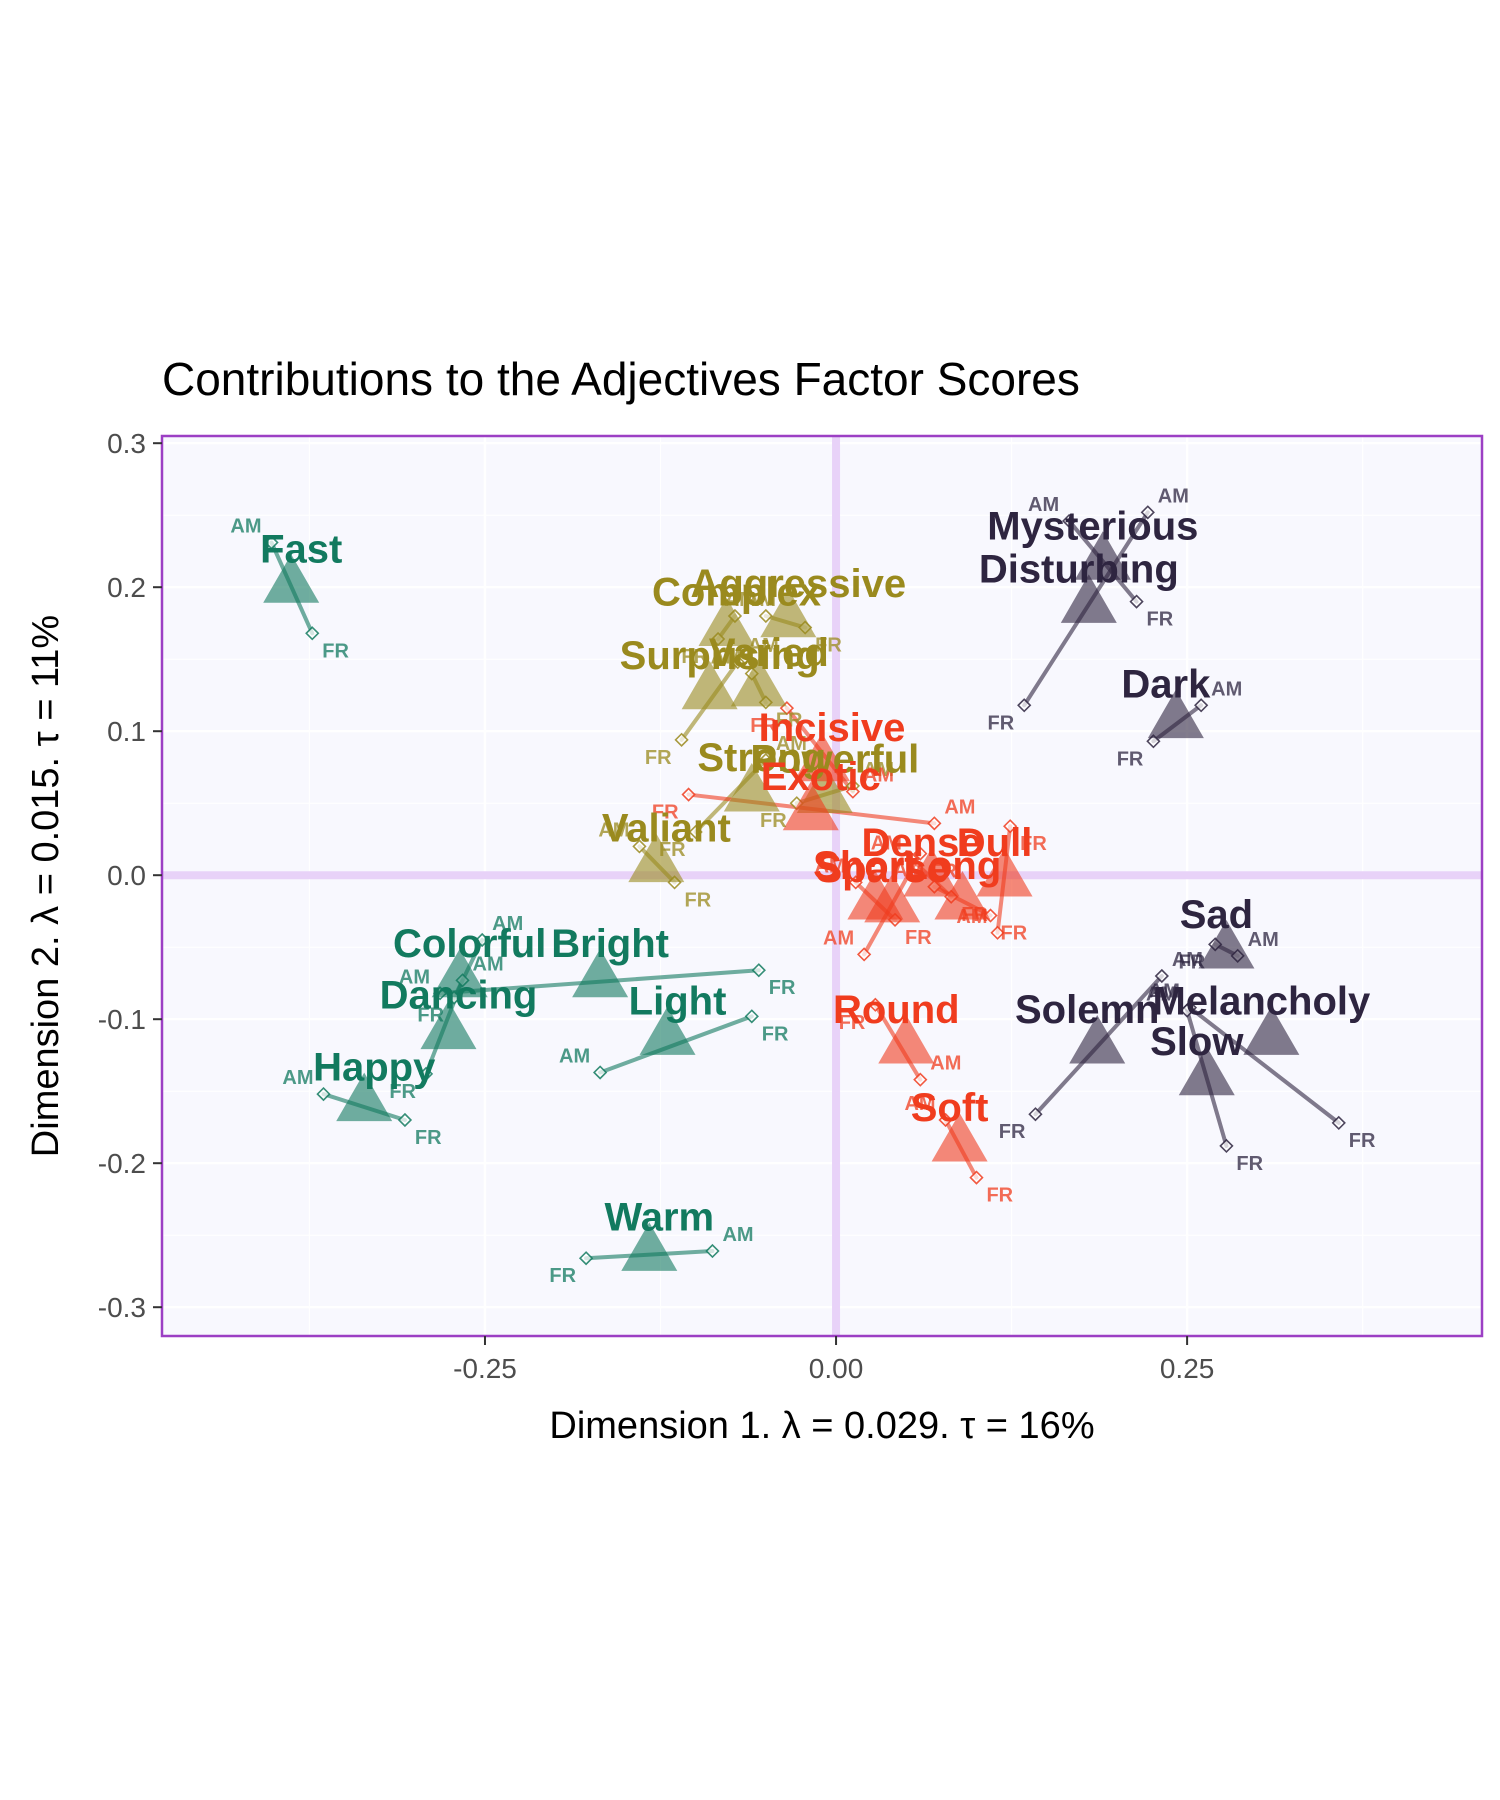 The image size is (1500, 1800). I want to click on am-point-solemn, so click(1161, 976).